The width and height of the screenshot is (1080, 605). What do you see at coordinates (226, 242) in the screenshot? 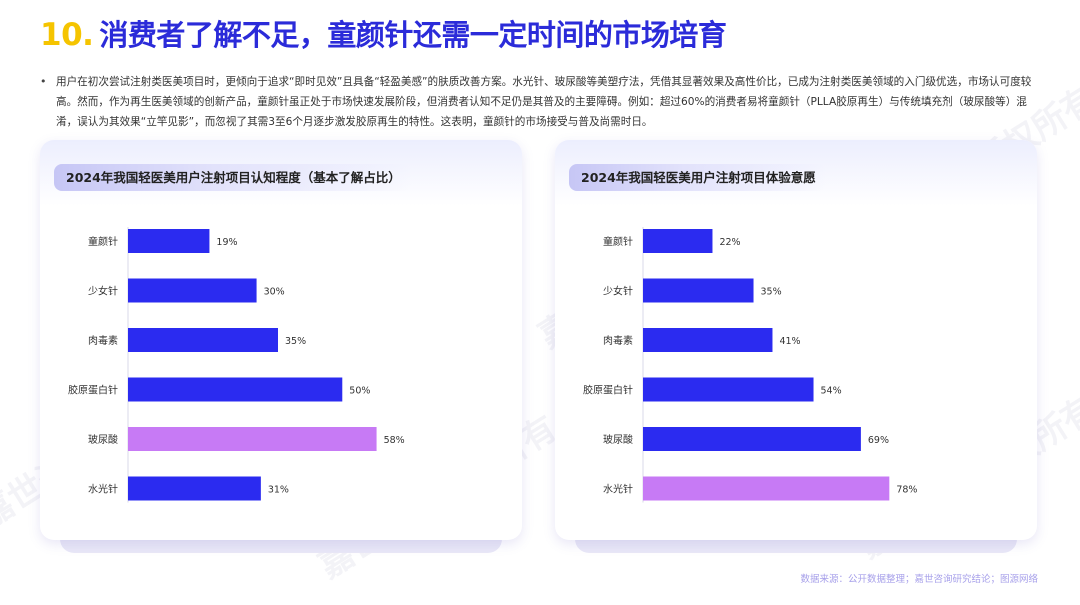
I see `value-label: 19%` at bounding box center [226, 242].